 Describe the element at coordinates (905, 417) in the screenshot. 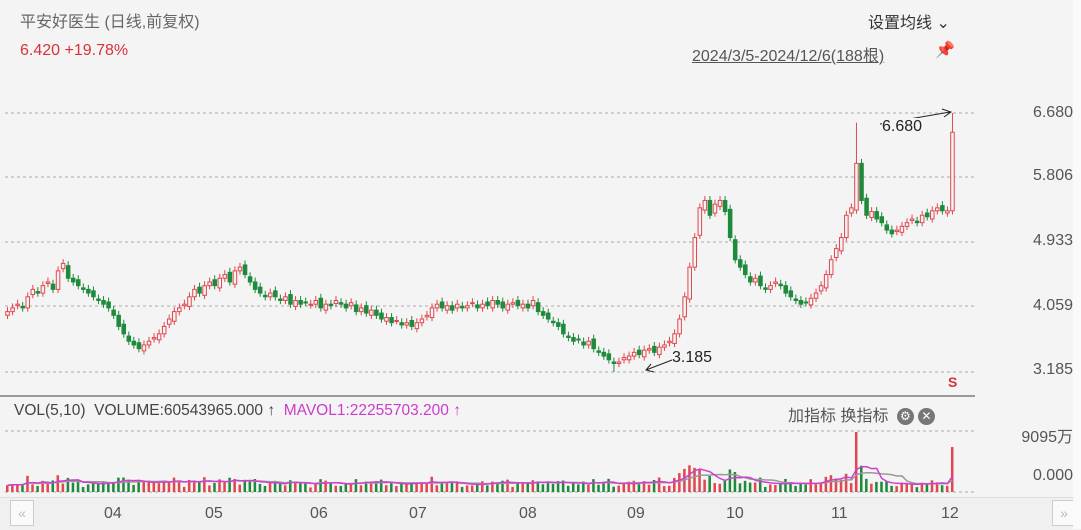

I see `gear-icon: ⚙` at that location.